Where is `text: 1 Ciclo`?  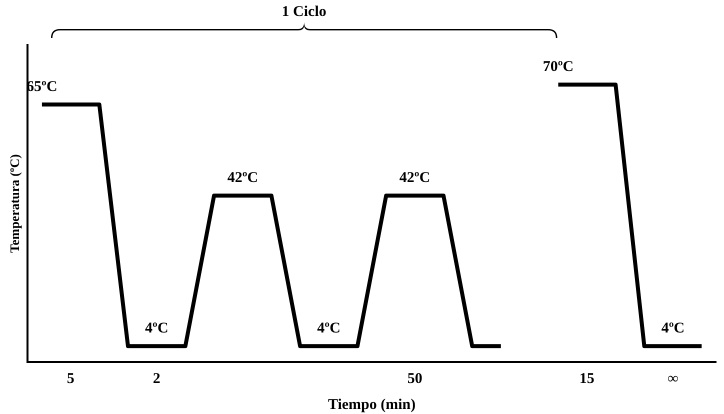
text: 1 Ciclo is located at coordinates (304, 12).